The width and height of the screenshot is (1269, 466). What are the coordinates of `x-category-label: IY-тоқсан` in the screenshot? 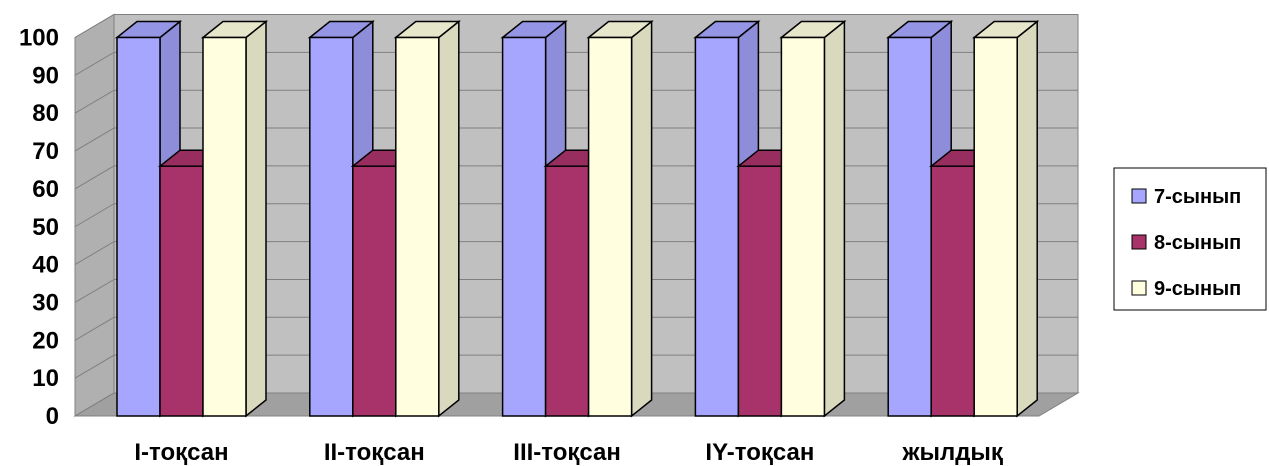 It's located at (759, 452).